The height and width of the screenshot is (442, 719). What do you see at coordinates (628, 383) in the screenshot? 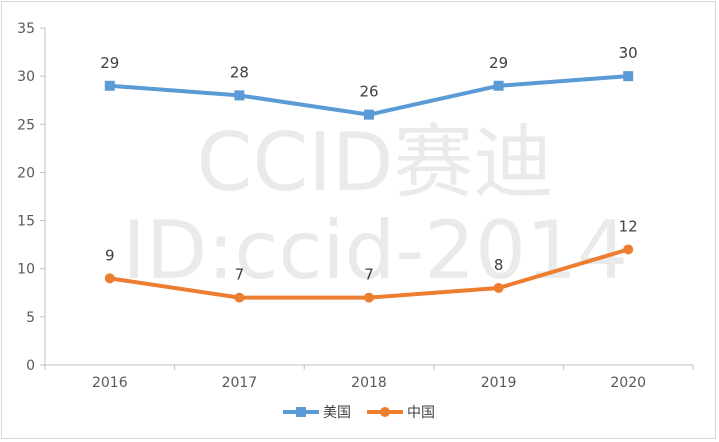
I see `x-tick-label: 2020` at bounding box center [628, 383].